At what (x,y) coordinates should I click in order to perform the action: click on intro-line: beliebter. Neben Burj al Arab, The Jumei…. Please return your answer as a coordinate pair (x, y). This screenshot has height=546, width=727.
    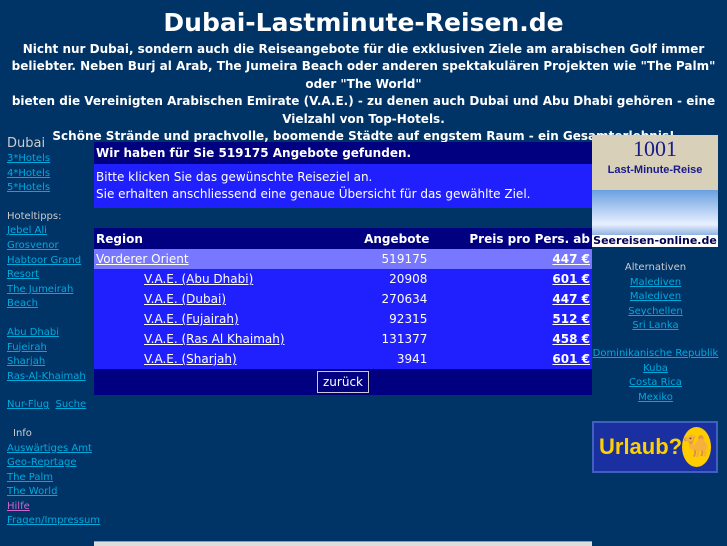
    Looking at the image, I should click on (363, 75).